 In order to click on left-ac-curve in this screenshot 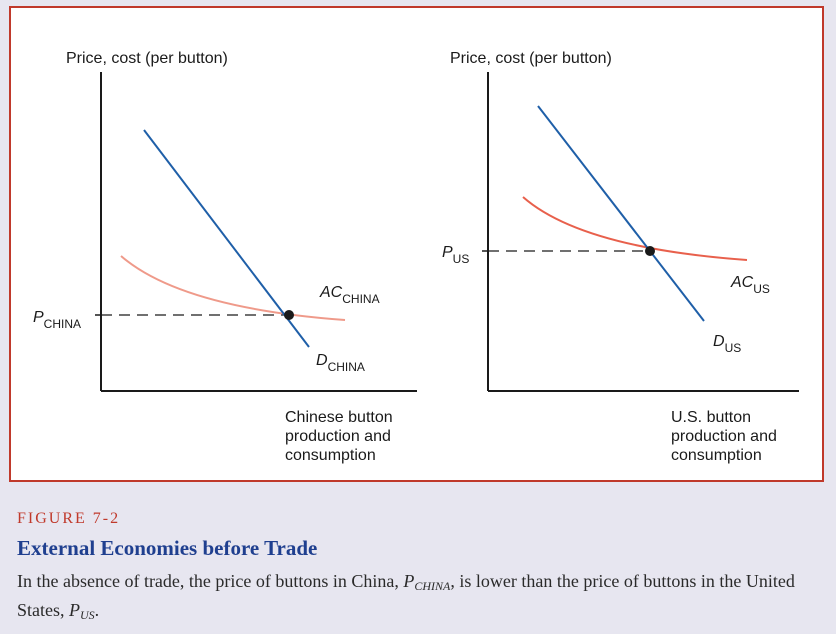, I will do `click(233, 288)`.